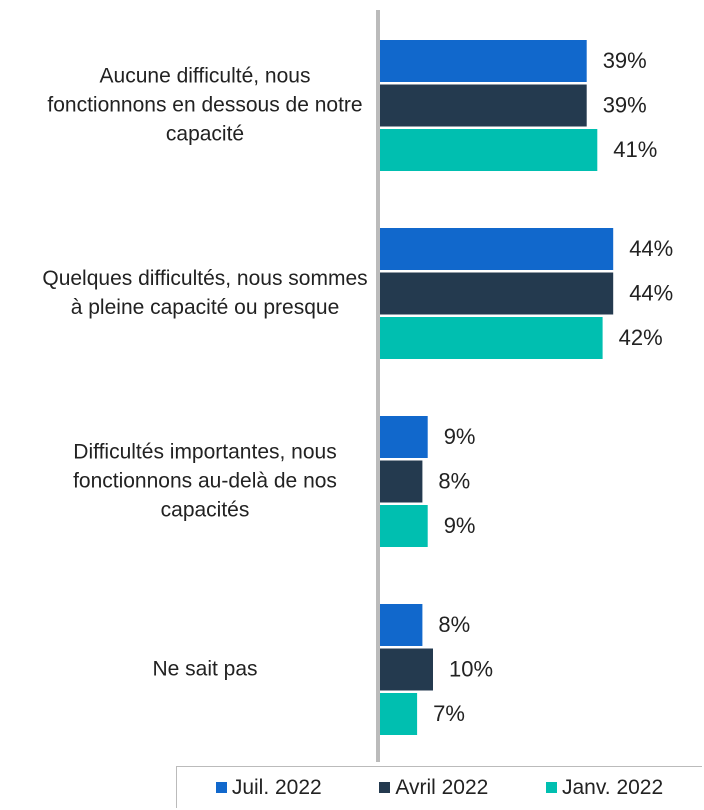  What do you see at coordinates (442, 787) in the screenshot?
I see `legend-label: Avril 2022` at bounding box center [442, 787].